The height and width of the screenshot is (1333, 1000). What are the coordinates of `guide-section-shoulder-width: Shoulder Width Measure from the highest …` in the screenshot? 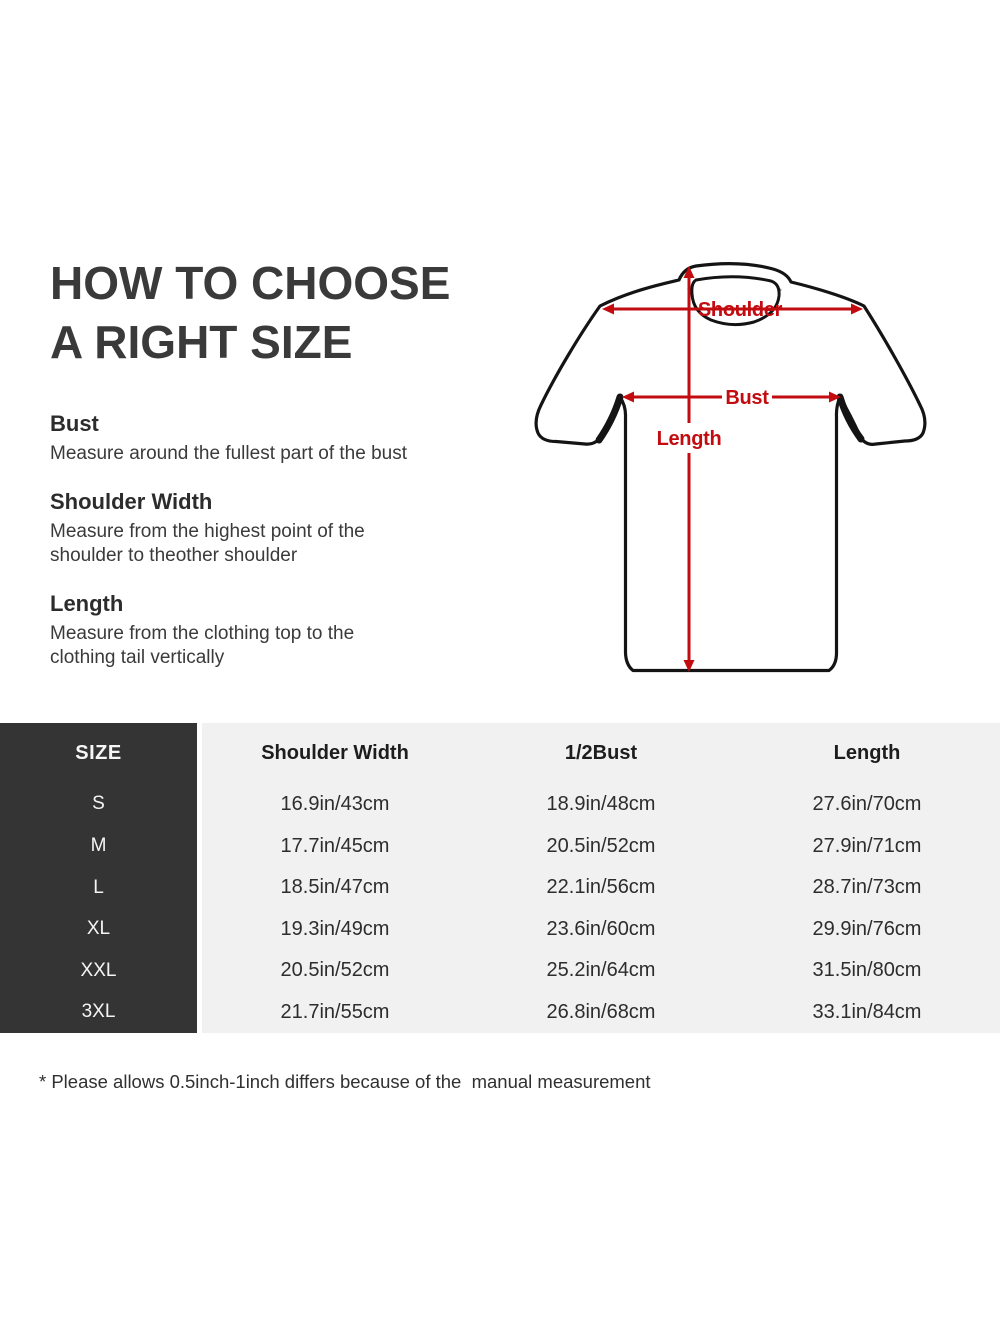 It's located at (265, 528).